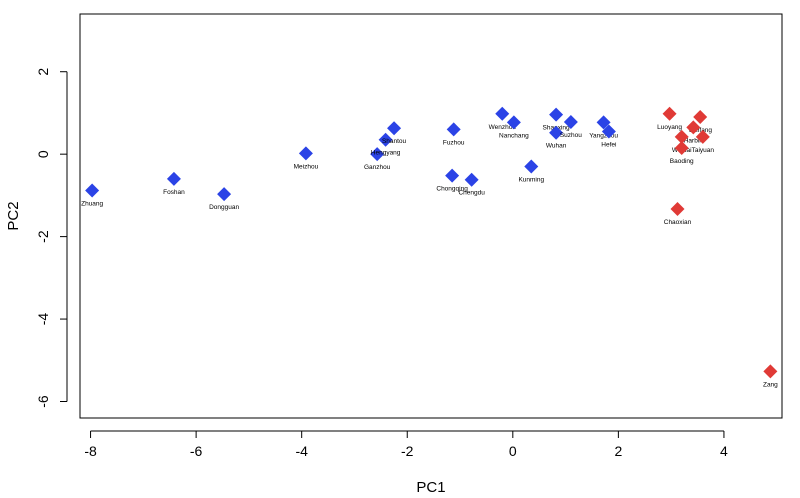  What do you see at coordinates (770, 384) in the screenshot?
I see `data-label-zang: Zang` at bounding box center [770, 384].